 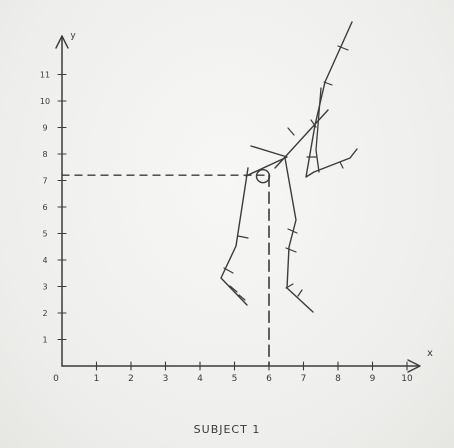 What do you see at coordinates (234, 236) in the screenshot?
I see `left-leg` at bounding box center [234, 236].